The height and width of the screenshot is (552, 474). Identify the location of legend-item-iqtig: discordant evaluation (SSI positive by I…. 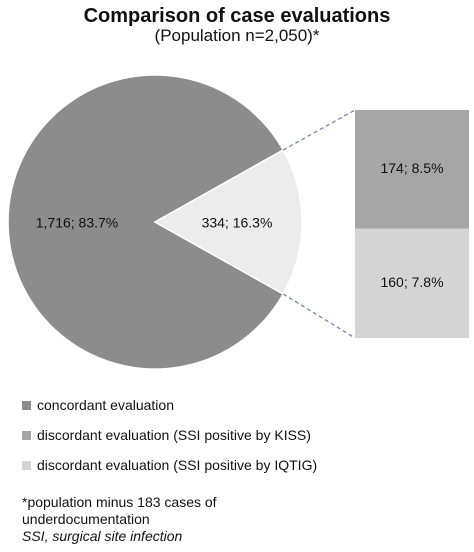
(169, 465).